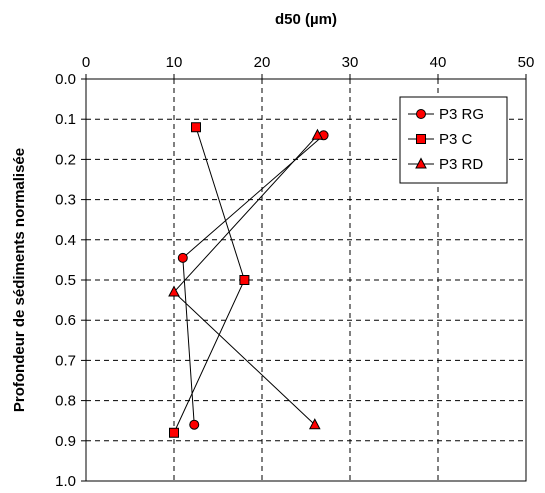 The image size is (545, 493). I want to click on series-square, so click(209, 280).